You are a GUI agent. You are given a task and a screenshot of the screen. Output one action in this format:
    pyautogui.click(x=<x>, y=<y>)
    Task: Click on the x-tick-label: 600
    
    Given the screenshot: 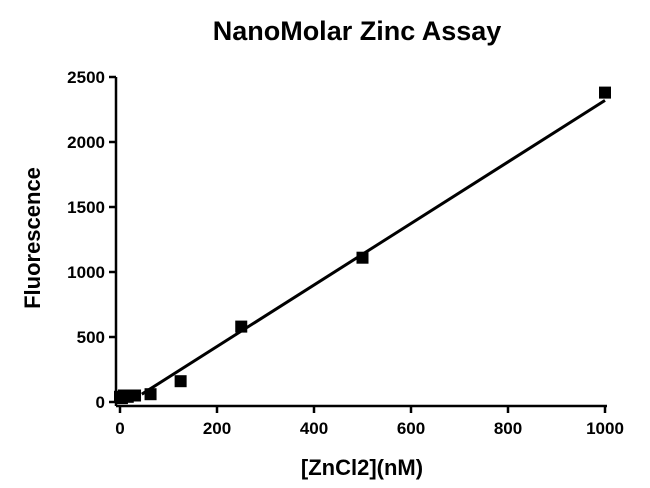 What is the action you would take?
    pyautogui.click(x=411, y=428)
    